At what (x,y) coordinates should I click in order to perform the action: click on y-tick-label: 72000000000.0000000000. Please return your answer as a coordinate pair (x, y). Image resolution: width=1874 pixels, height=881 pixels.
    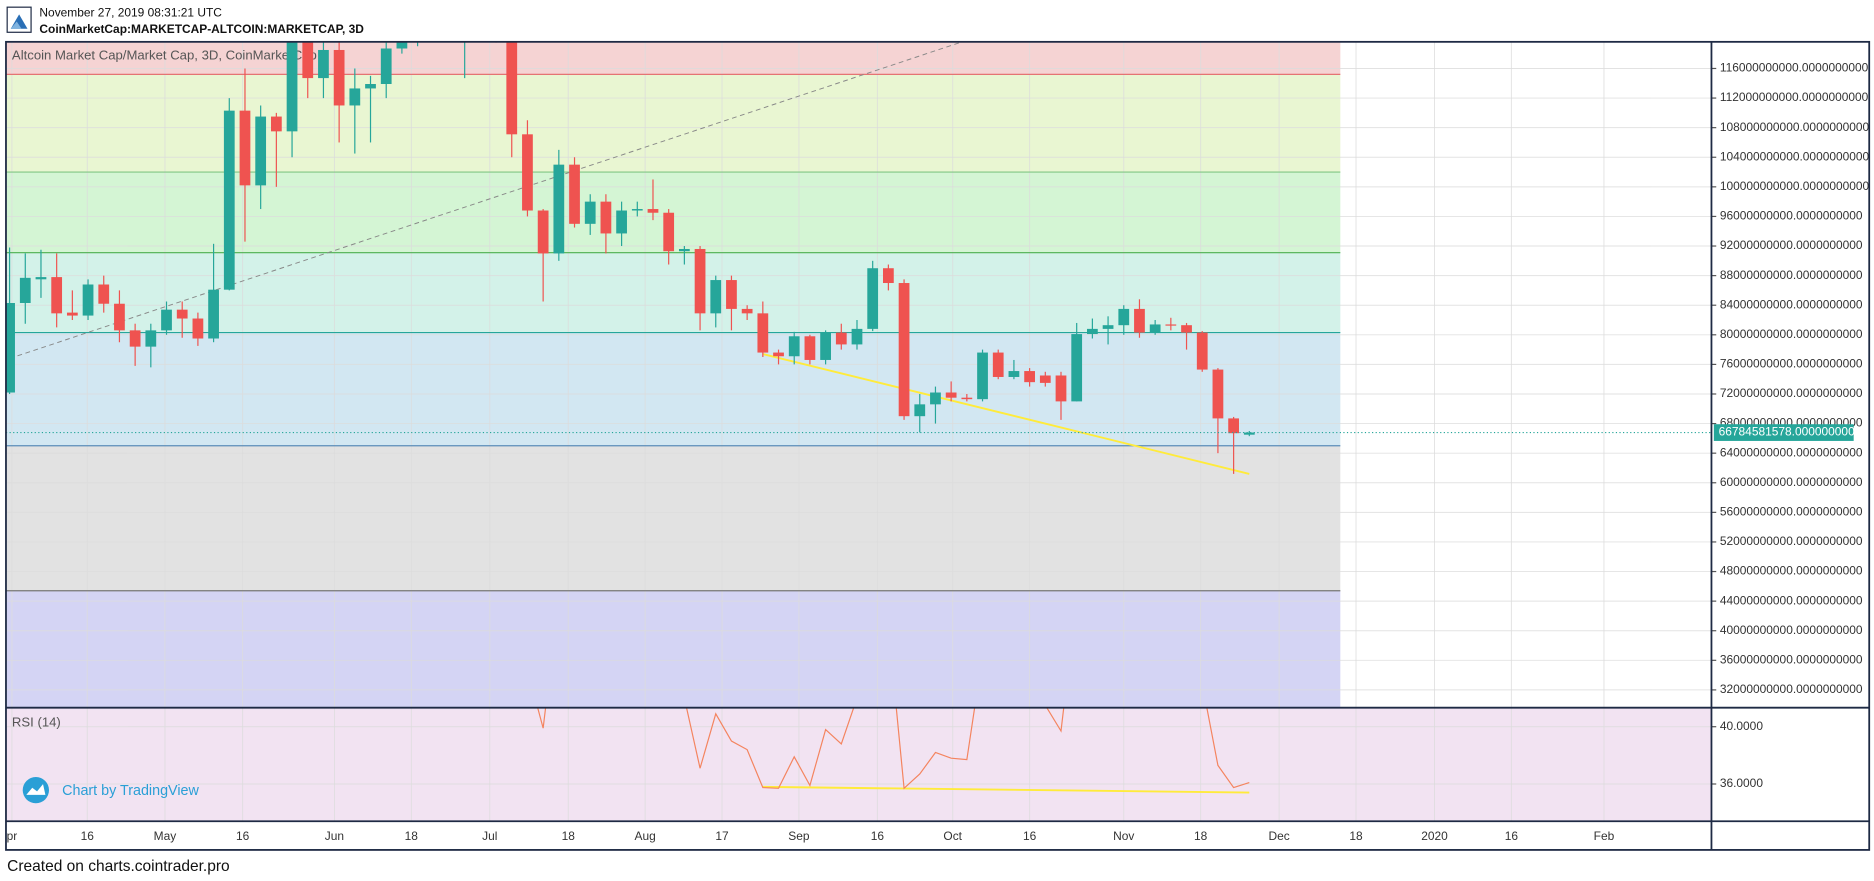
    Looking at the image, I should click on (1791, 393).